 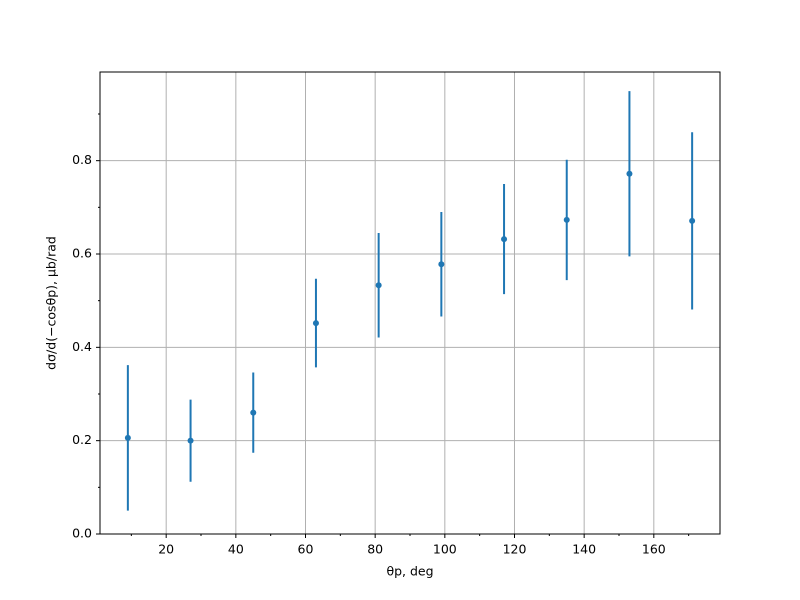 I want to click on x-tick-label: 100, so click(x=445, y=549).